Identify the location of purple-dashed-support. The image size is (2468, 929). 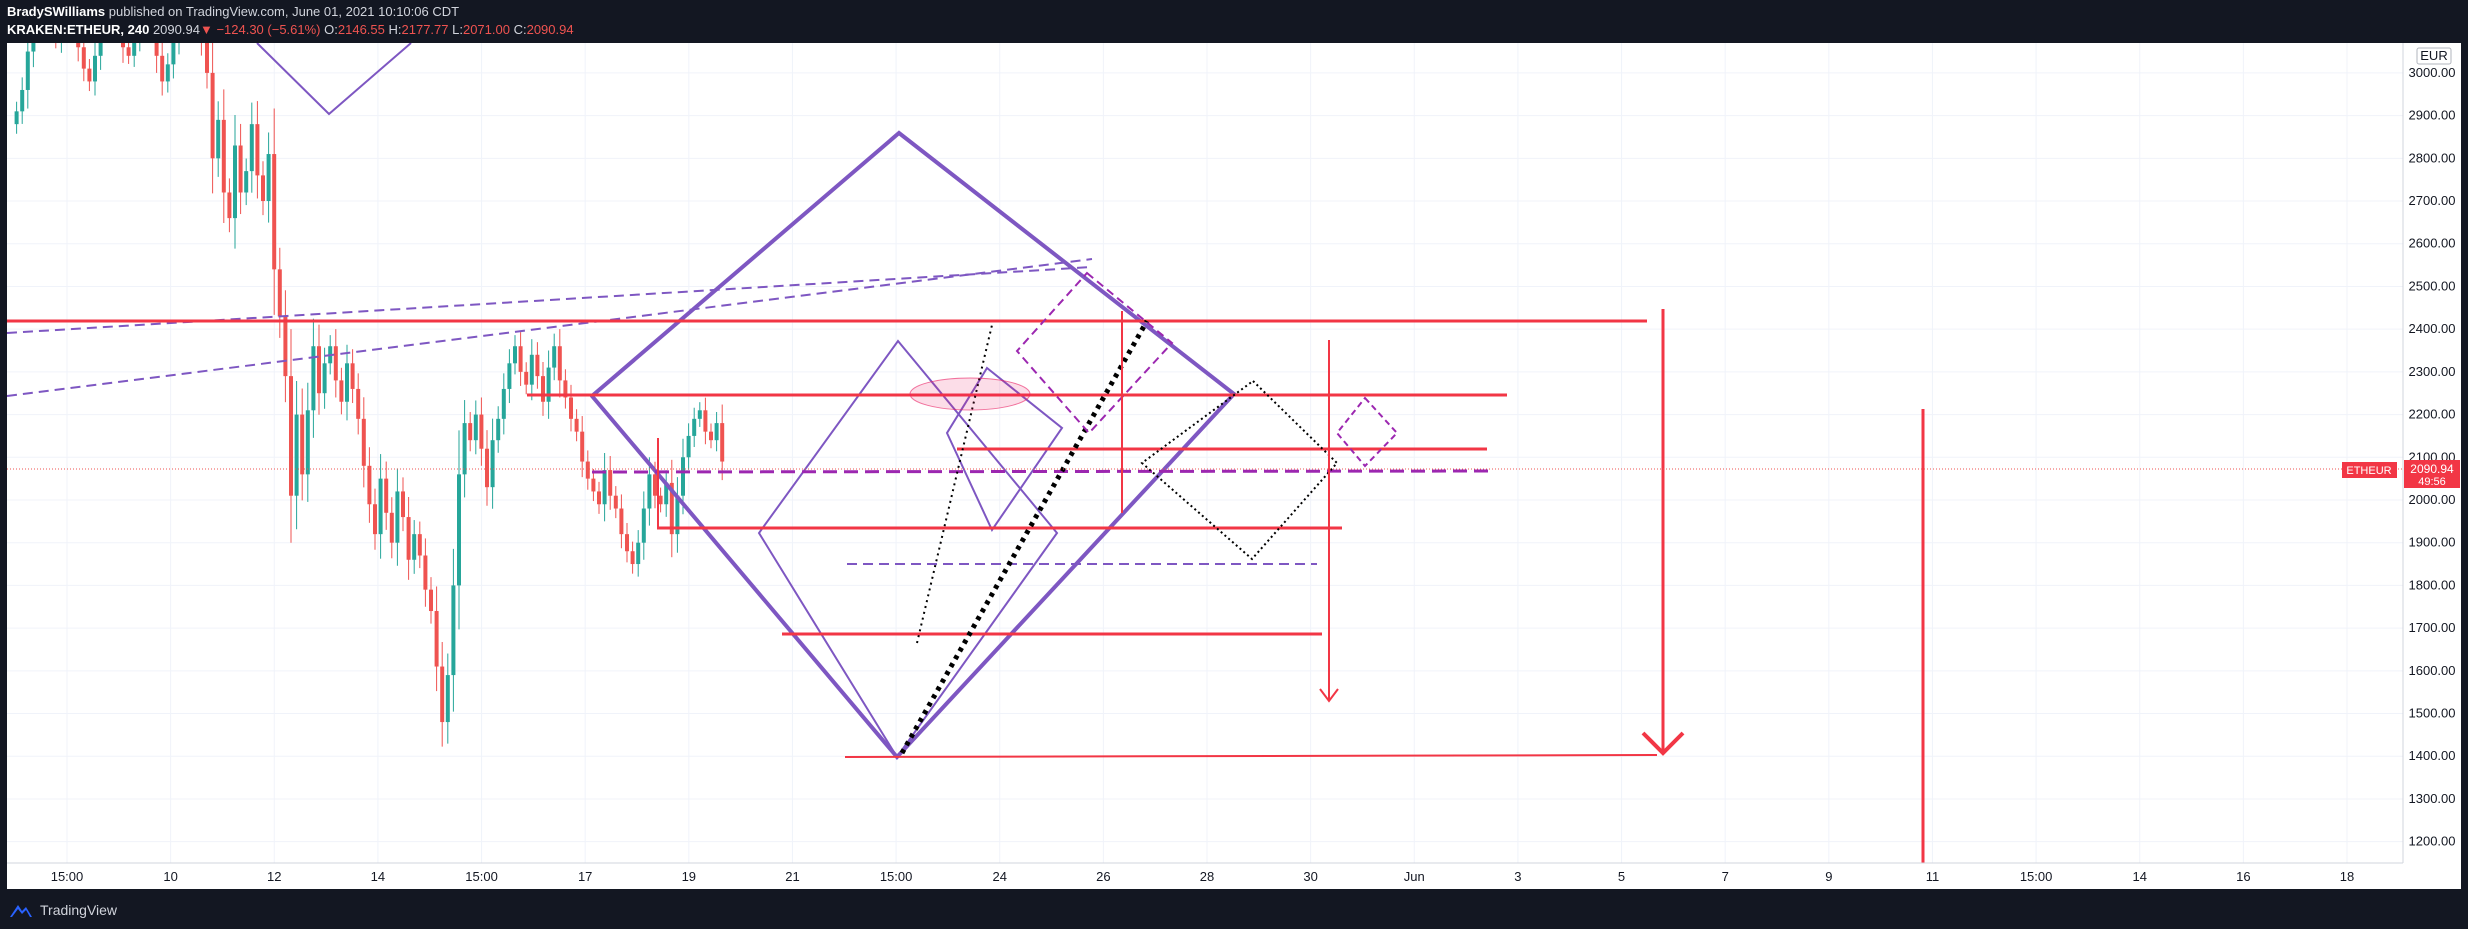
(1042, 471).